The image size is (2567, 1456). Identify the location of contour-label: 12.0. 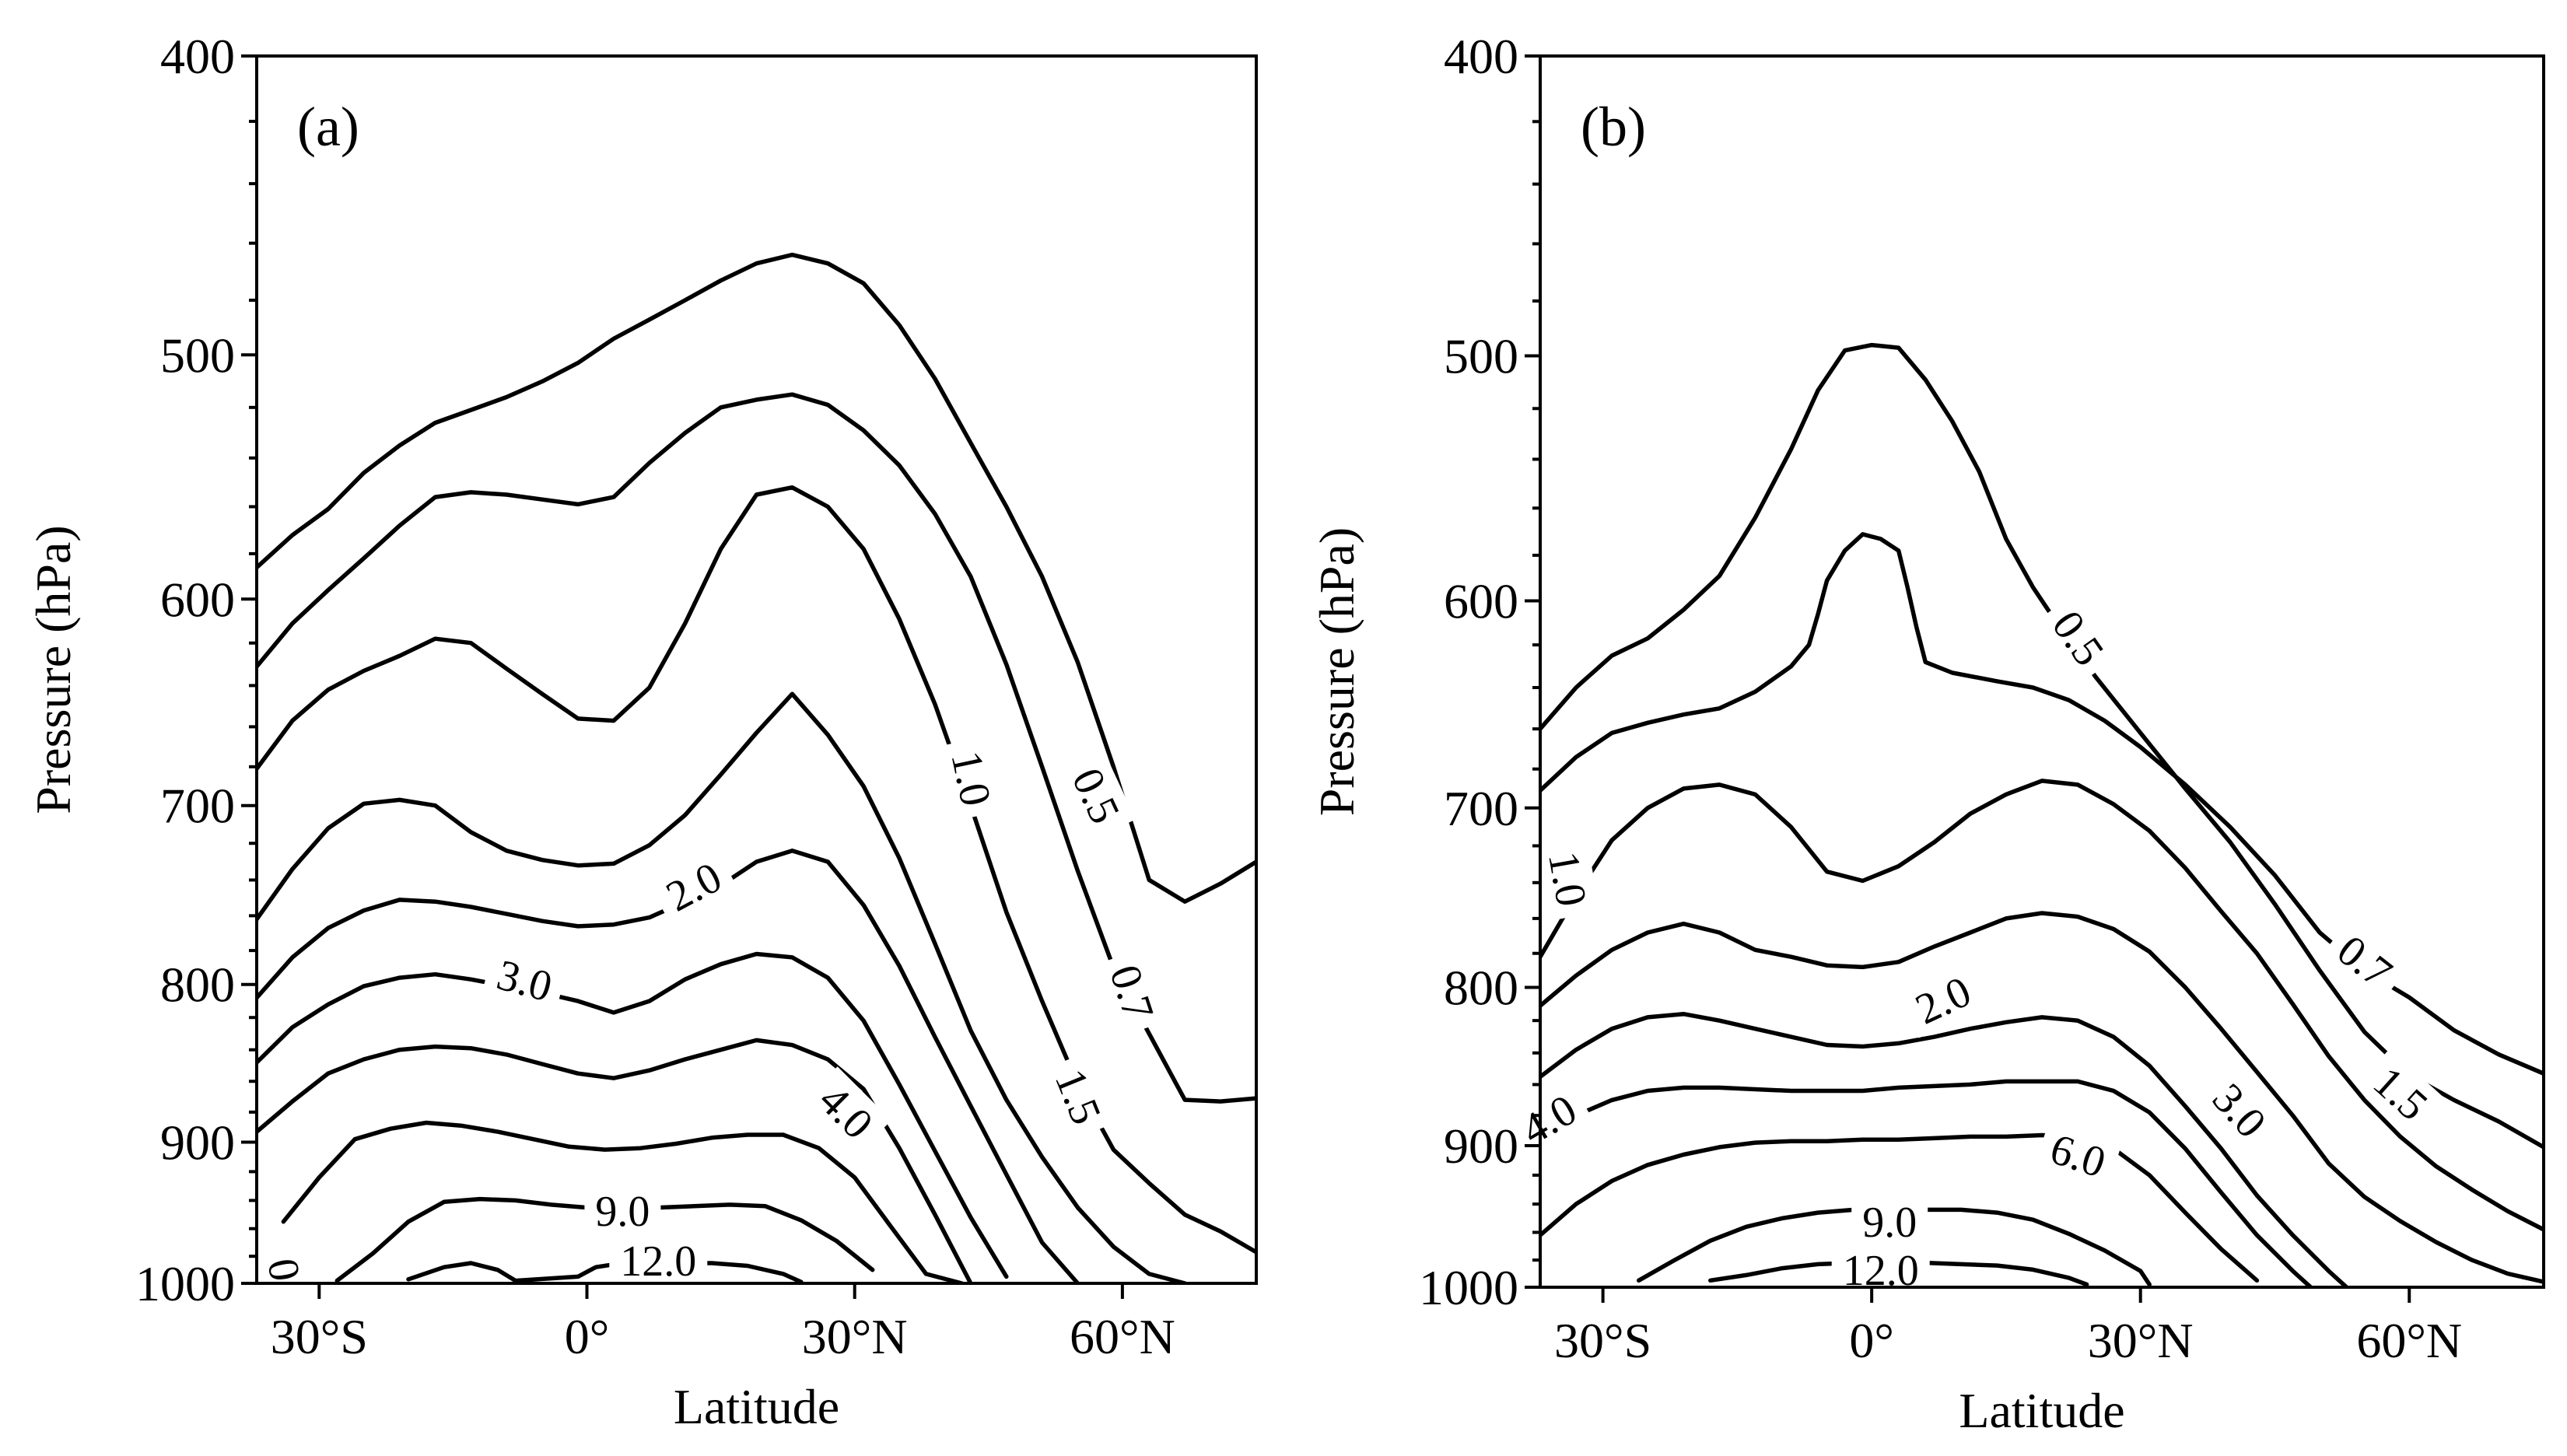
(658, 1262).